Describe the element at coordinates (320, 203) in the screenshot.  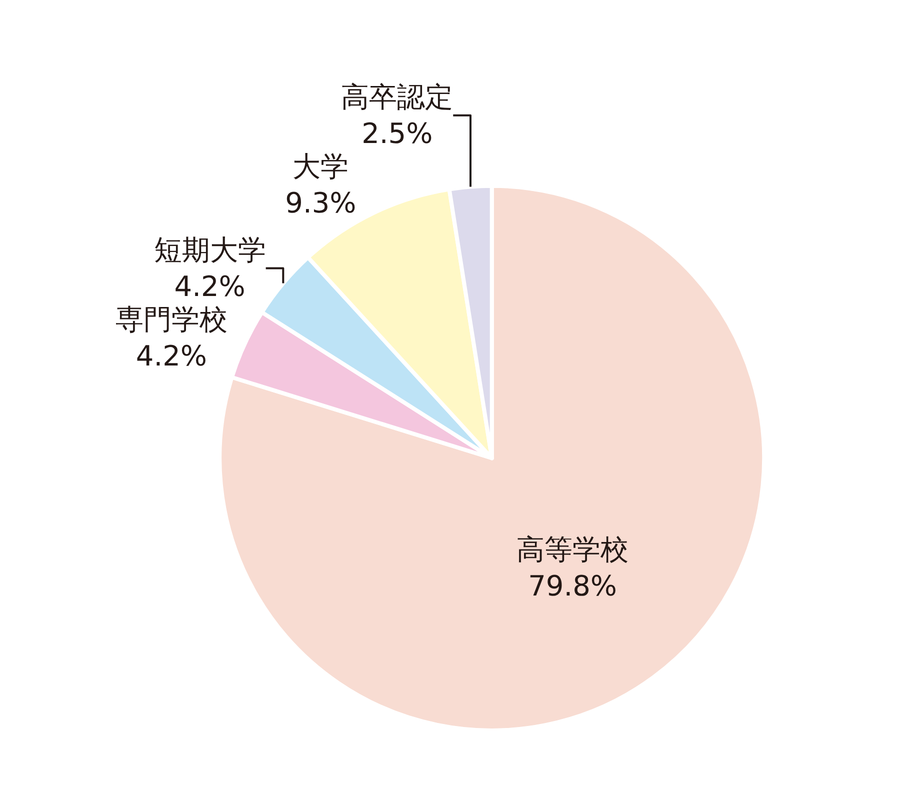
I see `data-label: 9.3%` at that location.